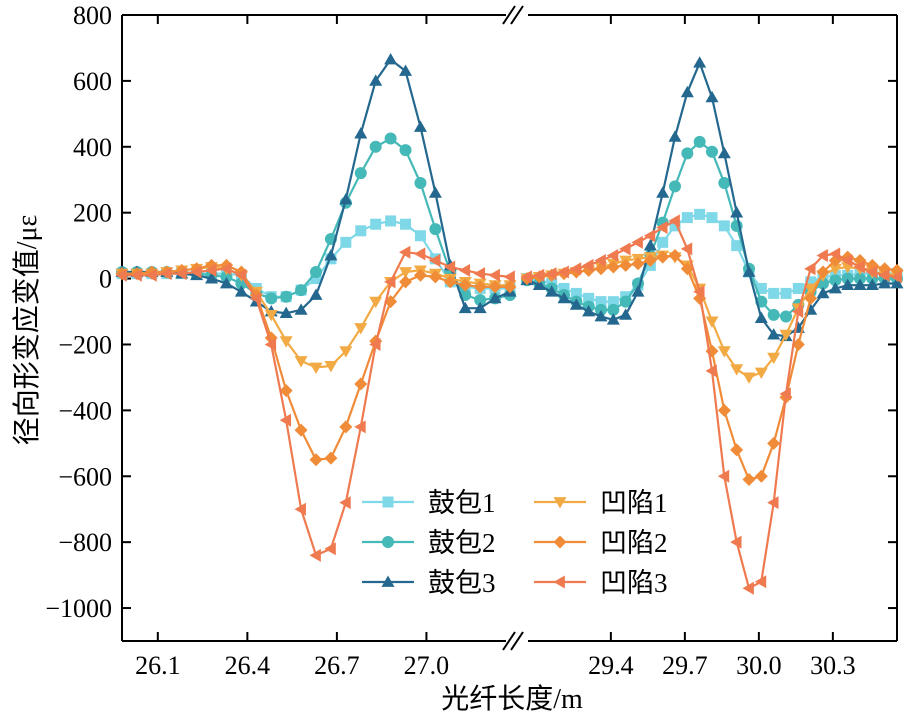 The width and height of the screenshot is (904, 719). Describe the element at coordinates (248, 665) in the screenshot. I see `x-tick-label: 26.4` at that location.